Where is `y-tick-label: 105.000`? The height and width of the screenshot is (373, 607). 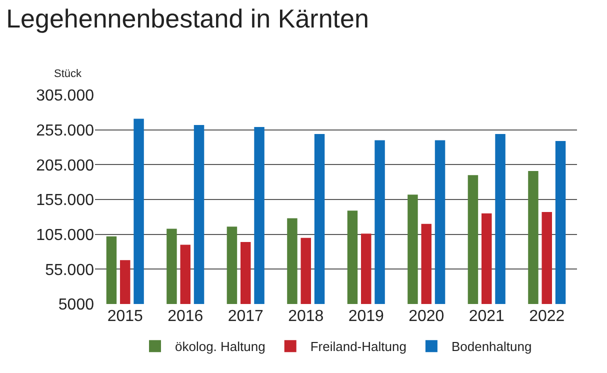
y-tick-label: 105.000 is located at coordinates (65, 235).